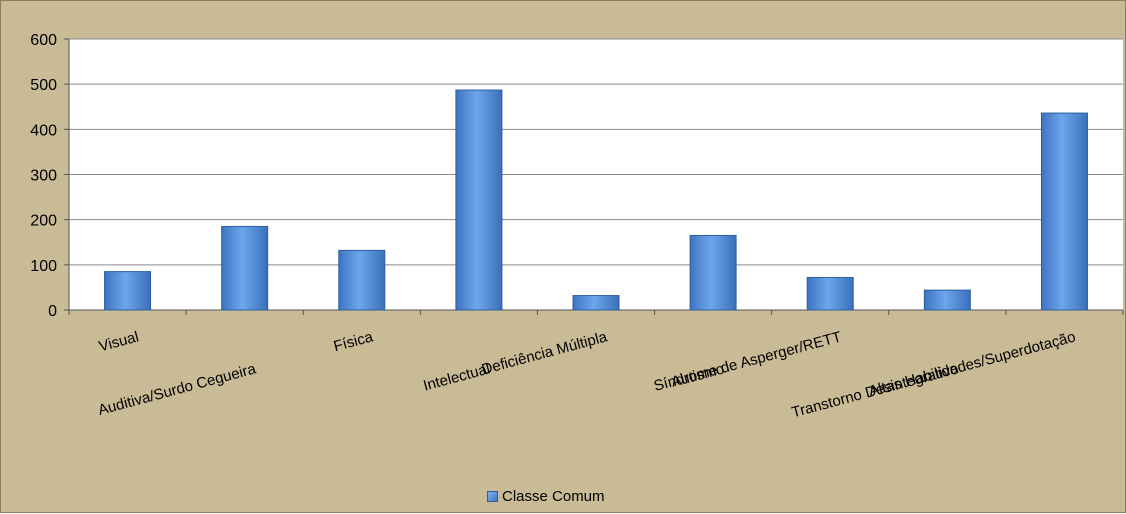 This screenshot has height=514, width=1126. What do you see at coordinates (119, 341) in the screenshot?
I see `x-tick-label: Visual` at bounding box center [119, 341].